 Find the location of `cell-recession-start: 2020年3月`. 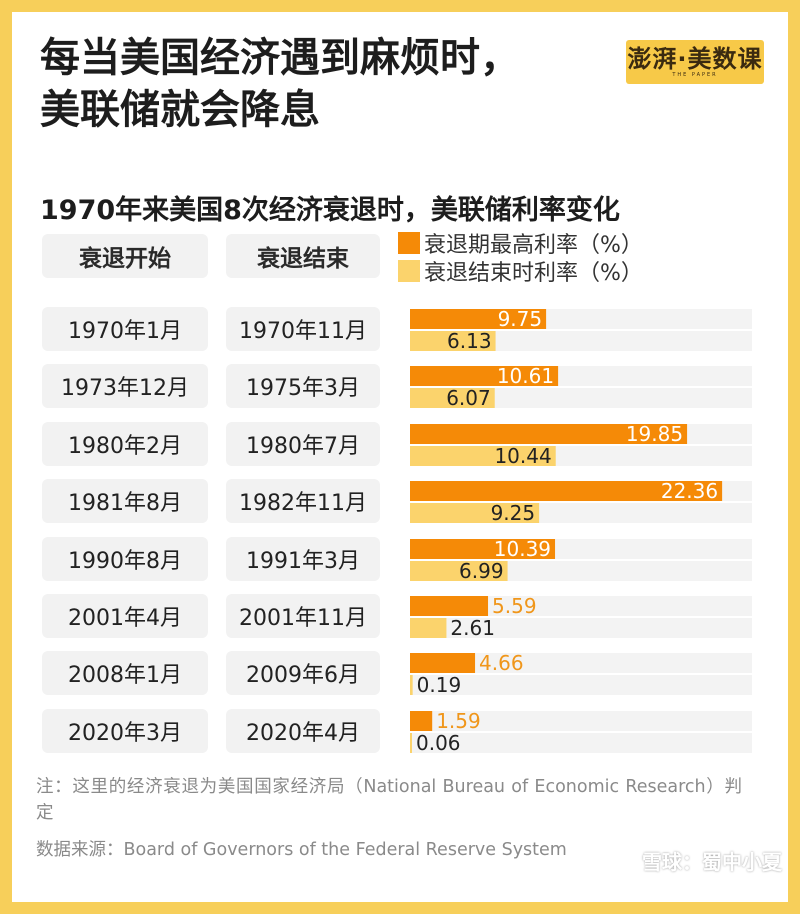

cell-recession-start: 2020年3月 is located at coordinates (125, 731).